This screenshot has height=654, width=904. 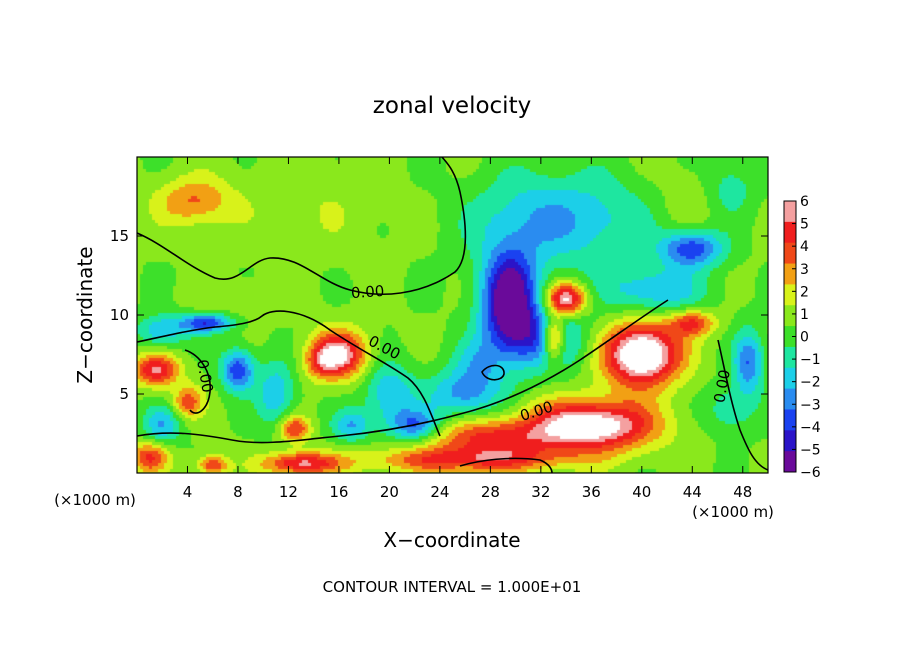 What do you see at coordinates (810, 383) in the screenshot?
I see `colorbar-tick-label: −2` at bounding box center [810, 383].